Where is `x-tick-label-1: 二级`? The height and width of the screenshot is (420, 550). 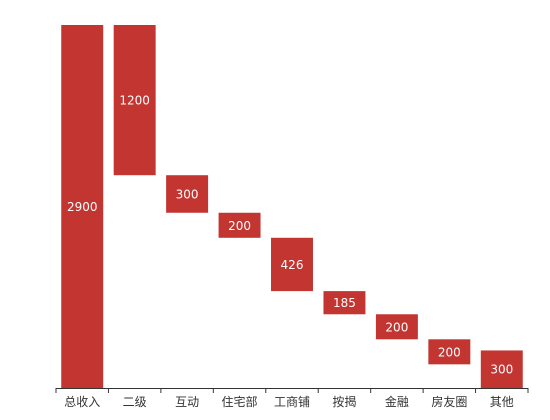
x-tick-label-1: 二级 is located at coordinates (135, 402).